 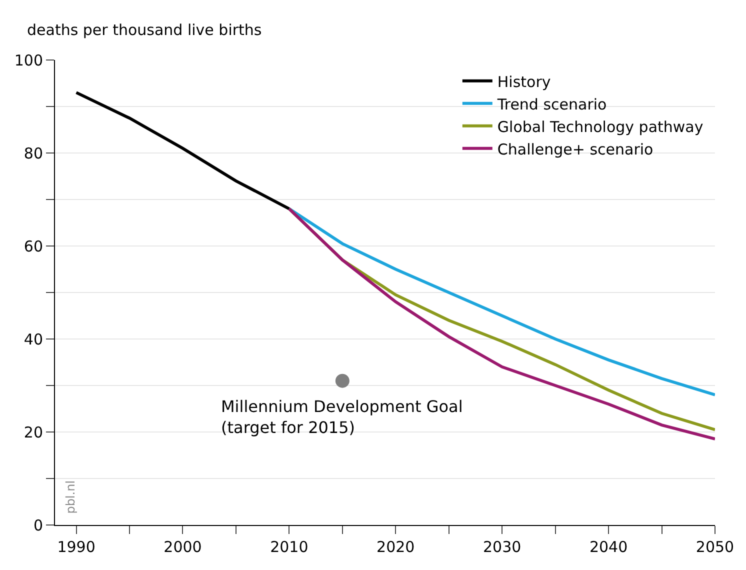 What do you see at coordinates (76, 547) in the screenshot?
I see `x-tick-label: 1990` at bounding box center [76, 547].